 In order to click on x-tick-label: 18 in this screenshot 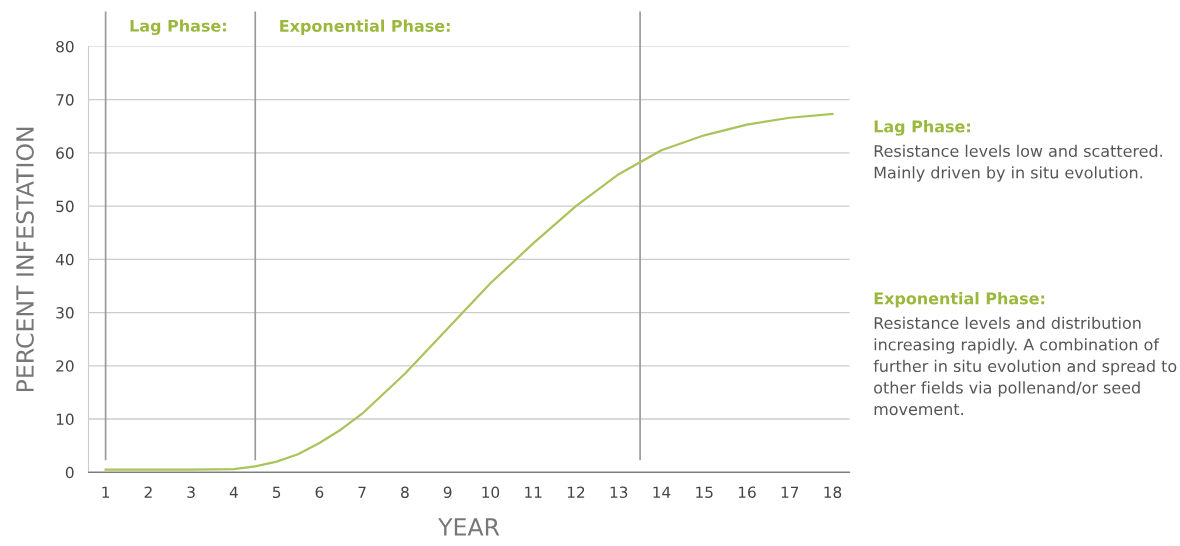, I will do `click(833, 492)`.